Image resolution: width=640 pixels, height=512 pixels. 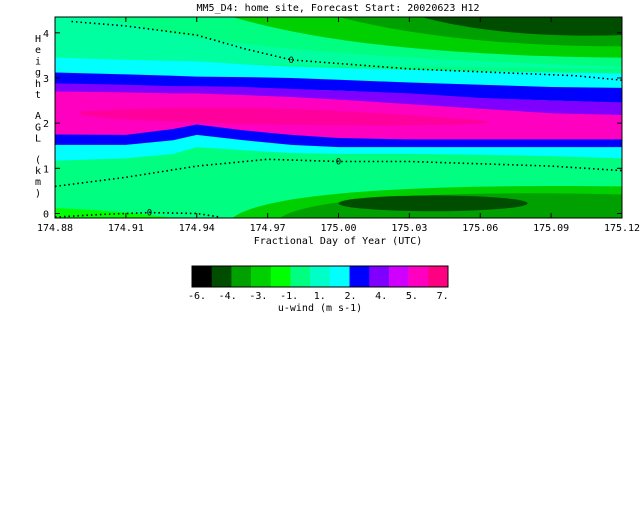 What do you see at coordinates (46, 34) in the screenshot?
I see `y-tick-label: 4` at bounding box center [46, 34].